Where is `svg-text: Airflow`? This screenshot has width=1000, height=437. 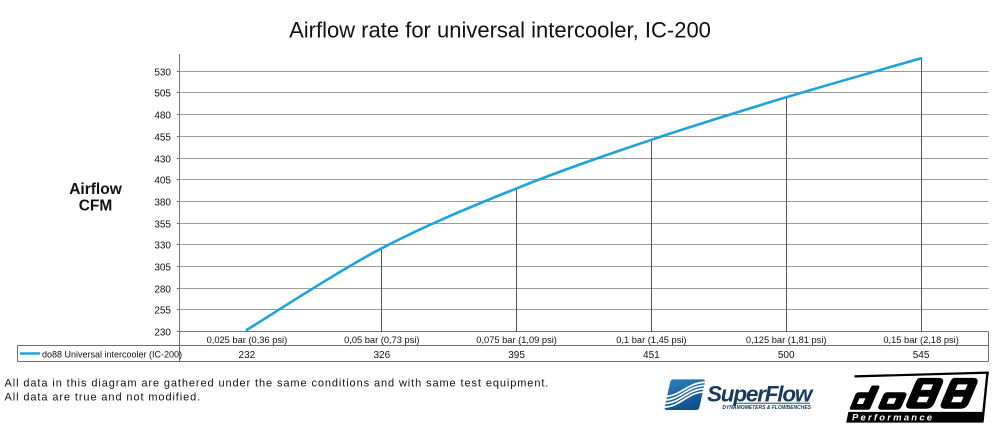 svg-text: Airflow is located at coordinates (95, 189).